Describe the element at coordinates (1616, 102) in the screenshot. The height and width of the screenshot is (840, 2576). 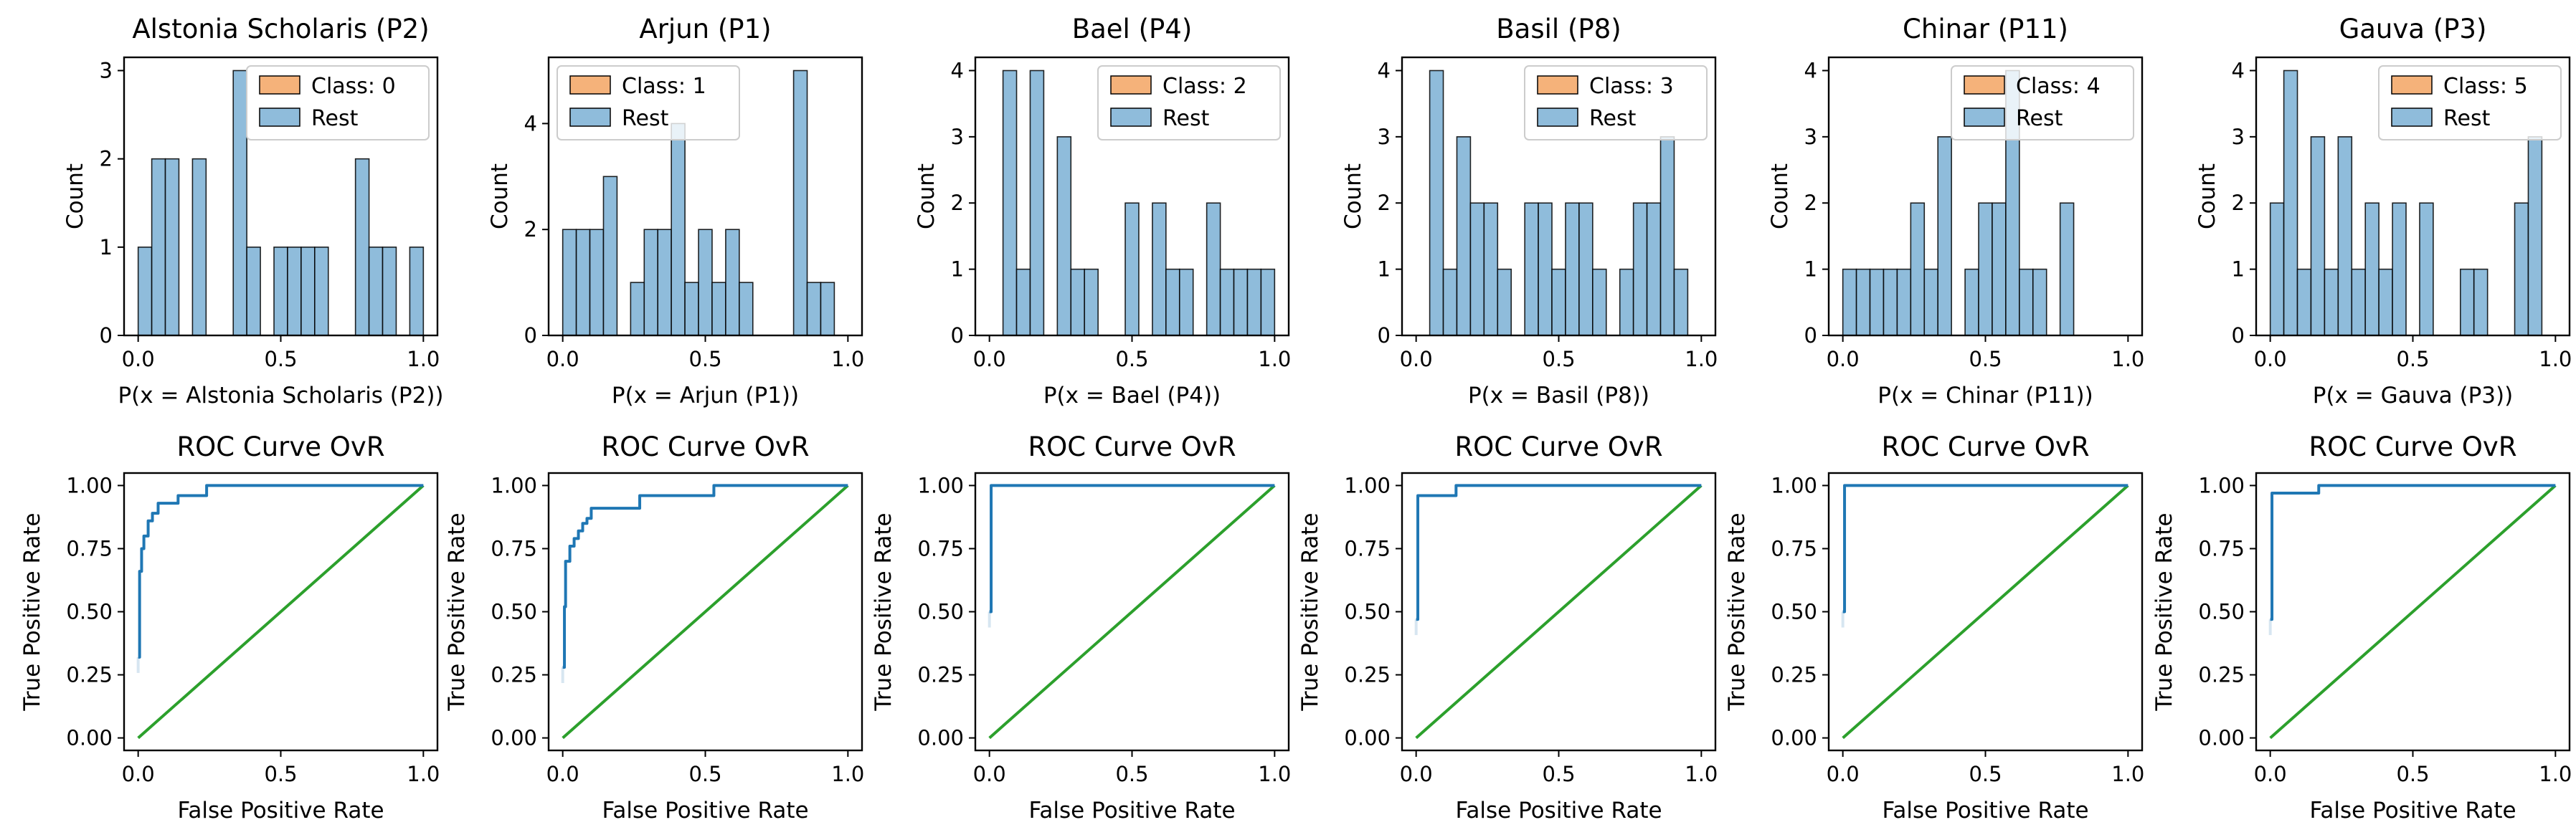
I see `legend: Class: 3 Rest` at that location.